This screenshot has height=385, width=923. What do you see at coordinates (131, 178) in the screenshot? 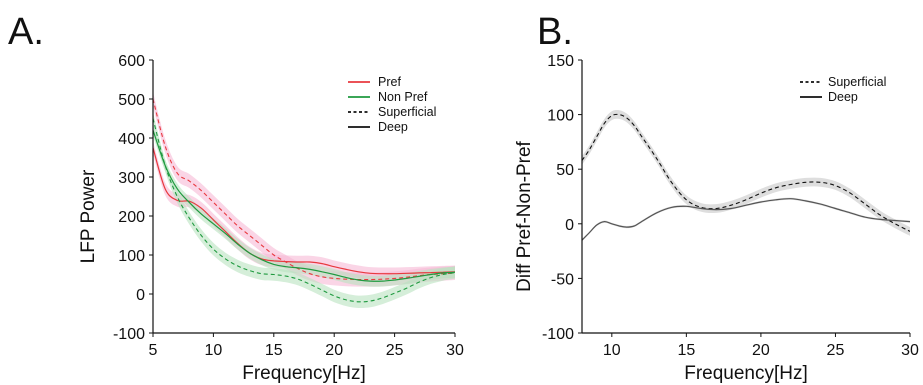
I see `y-tick-label: 300` at bounding box center [131, 178].